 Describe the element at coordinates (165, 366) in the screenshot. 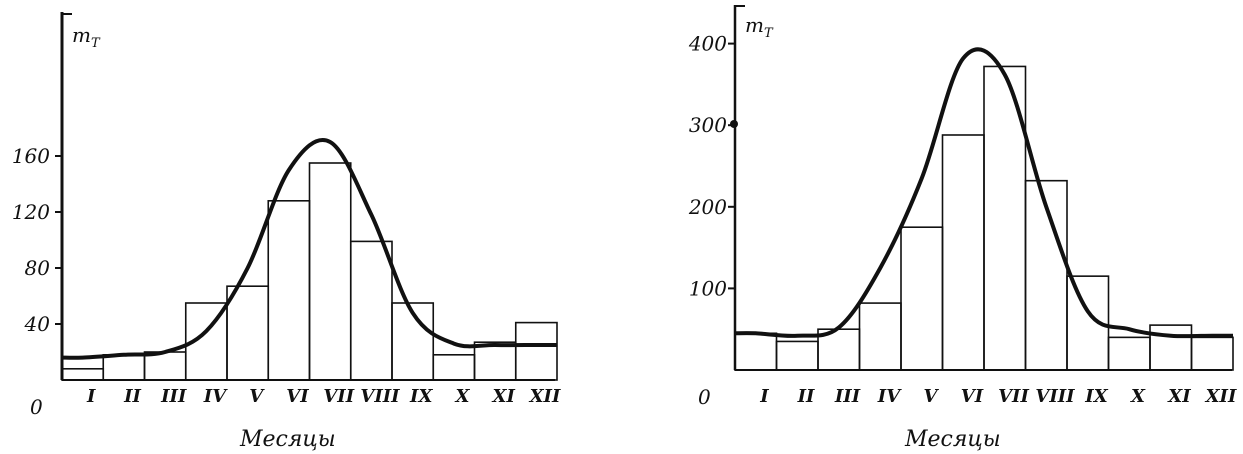

I see `bar-III` at that location.